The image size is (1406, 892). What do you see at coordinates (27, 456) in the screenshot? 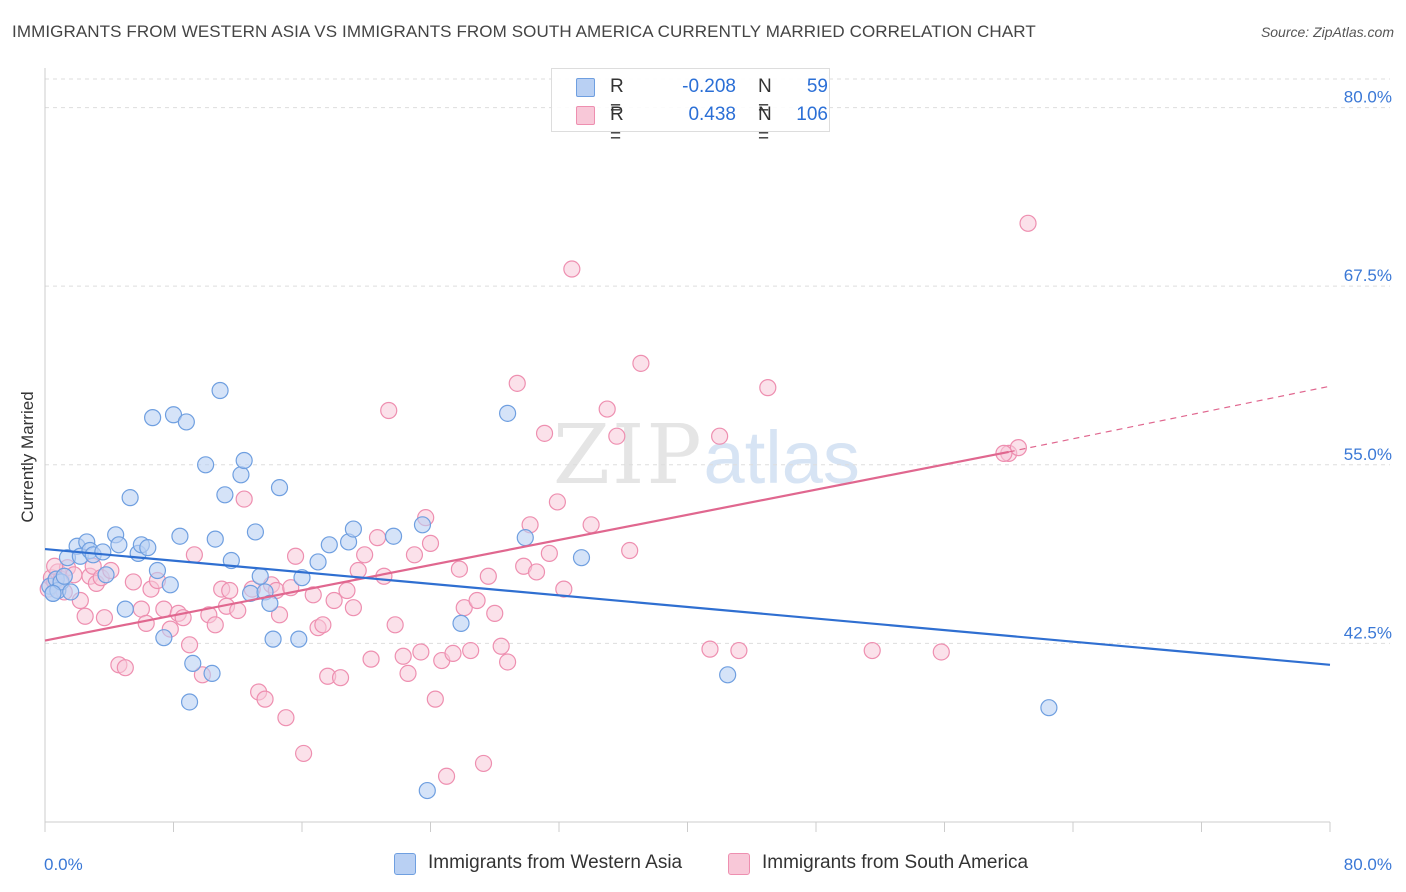
I see `y-axis-title: Currently Married` at bounding box center [27, 456].